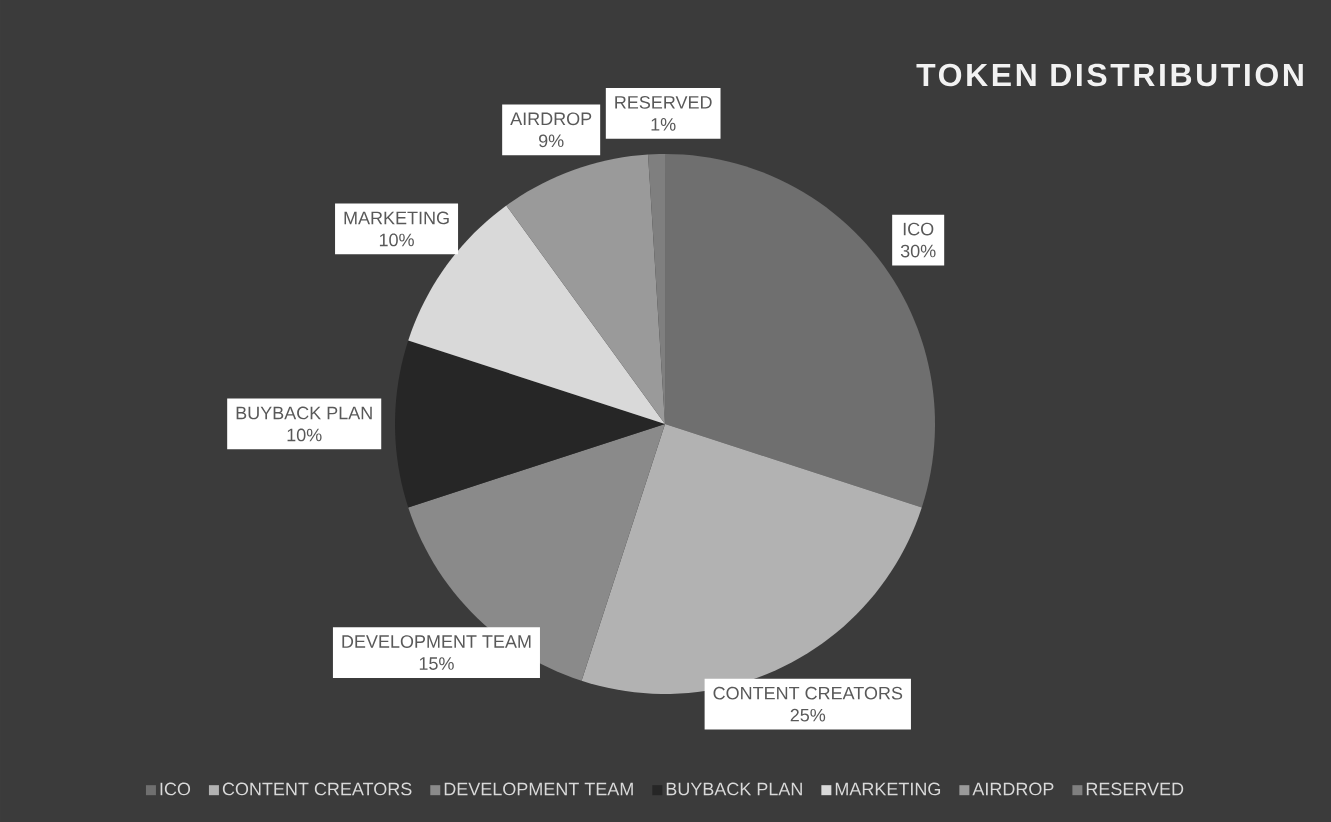 The image size is (1331, 822). What do you see at coordinates (396, 218) in the screenshot?
I see `slice-label: MARKETING` at bounding box center [396, 218].